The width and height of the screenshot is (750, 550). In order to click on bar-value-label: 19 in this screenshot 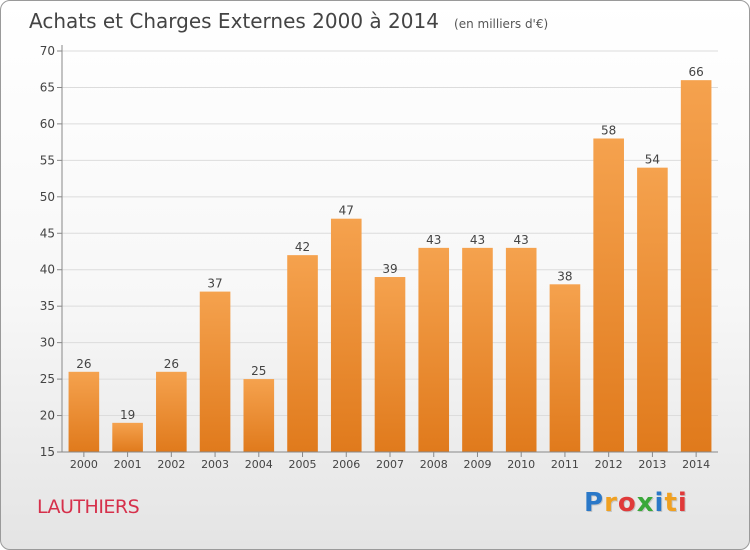, I will do `click(127, 415)`.